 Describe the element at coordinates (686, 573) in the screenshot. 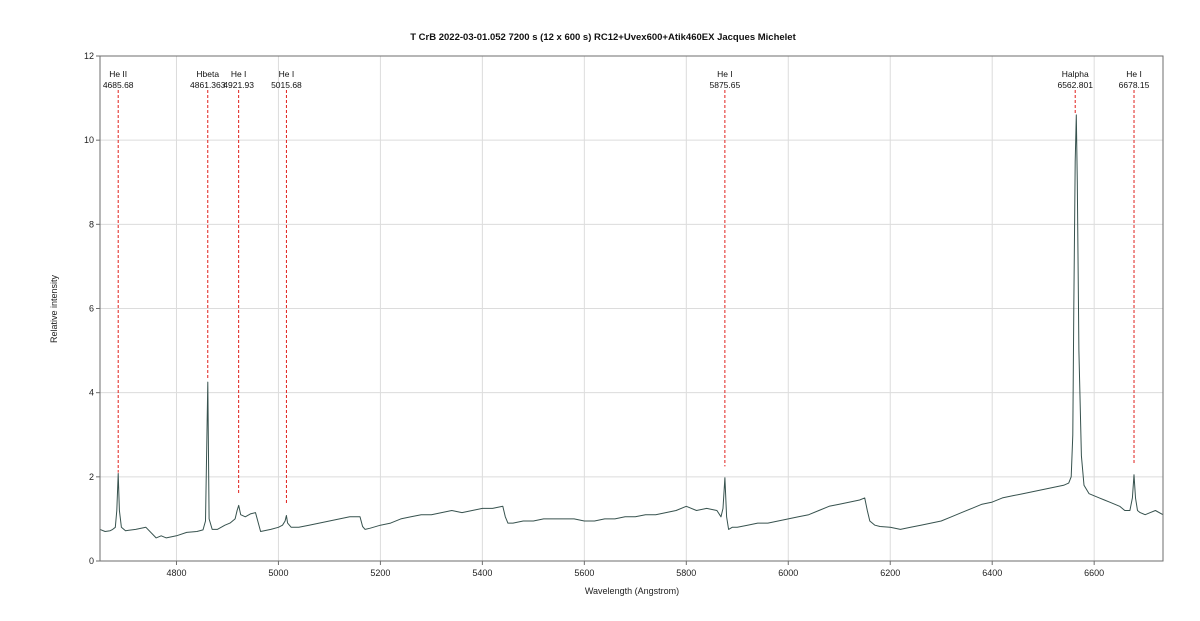

I see `x-tick-label: 5800` at that location.